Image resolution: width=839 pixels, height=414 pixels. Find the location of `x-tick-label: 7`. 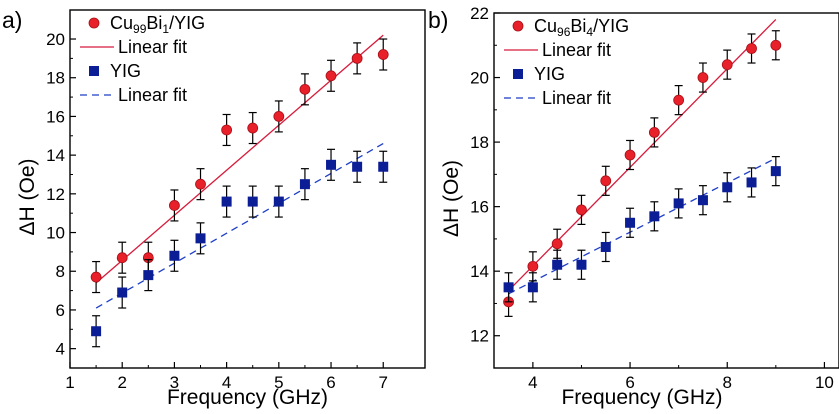

x-tick-label: 7 is located at coordinates (383, 382).